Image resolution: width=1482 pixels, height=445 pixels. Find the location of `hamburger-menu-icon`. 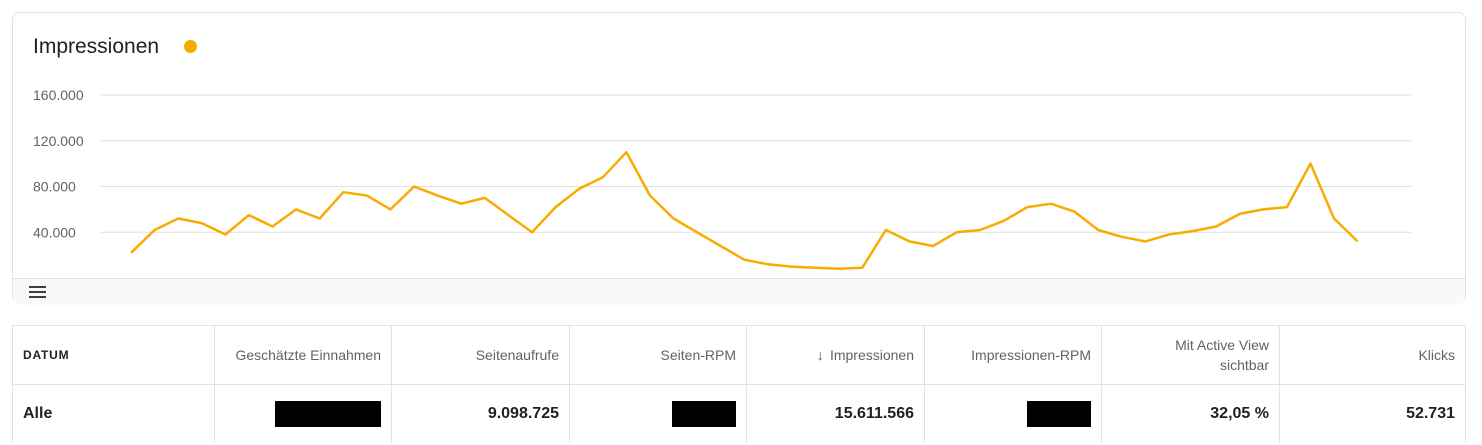

hamburger-menu-icon is located at coordinates (37, 292).